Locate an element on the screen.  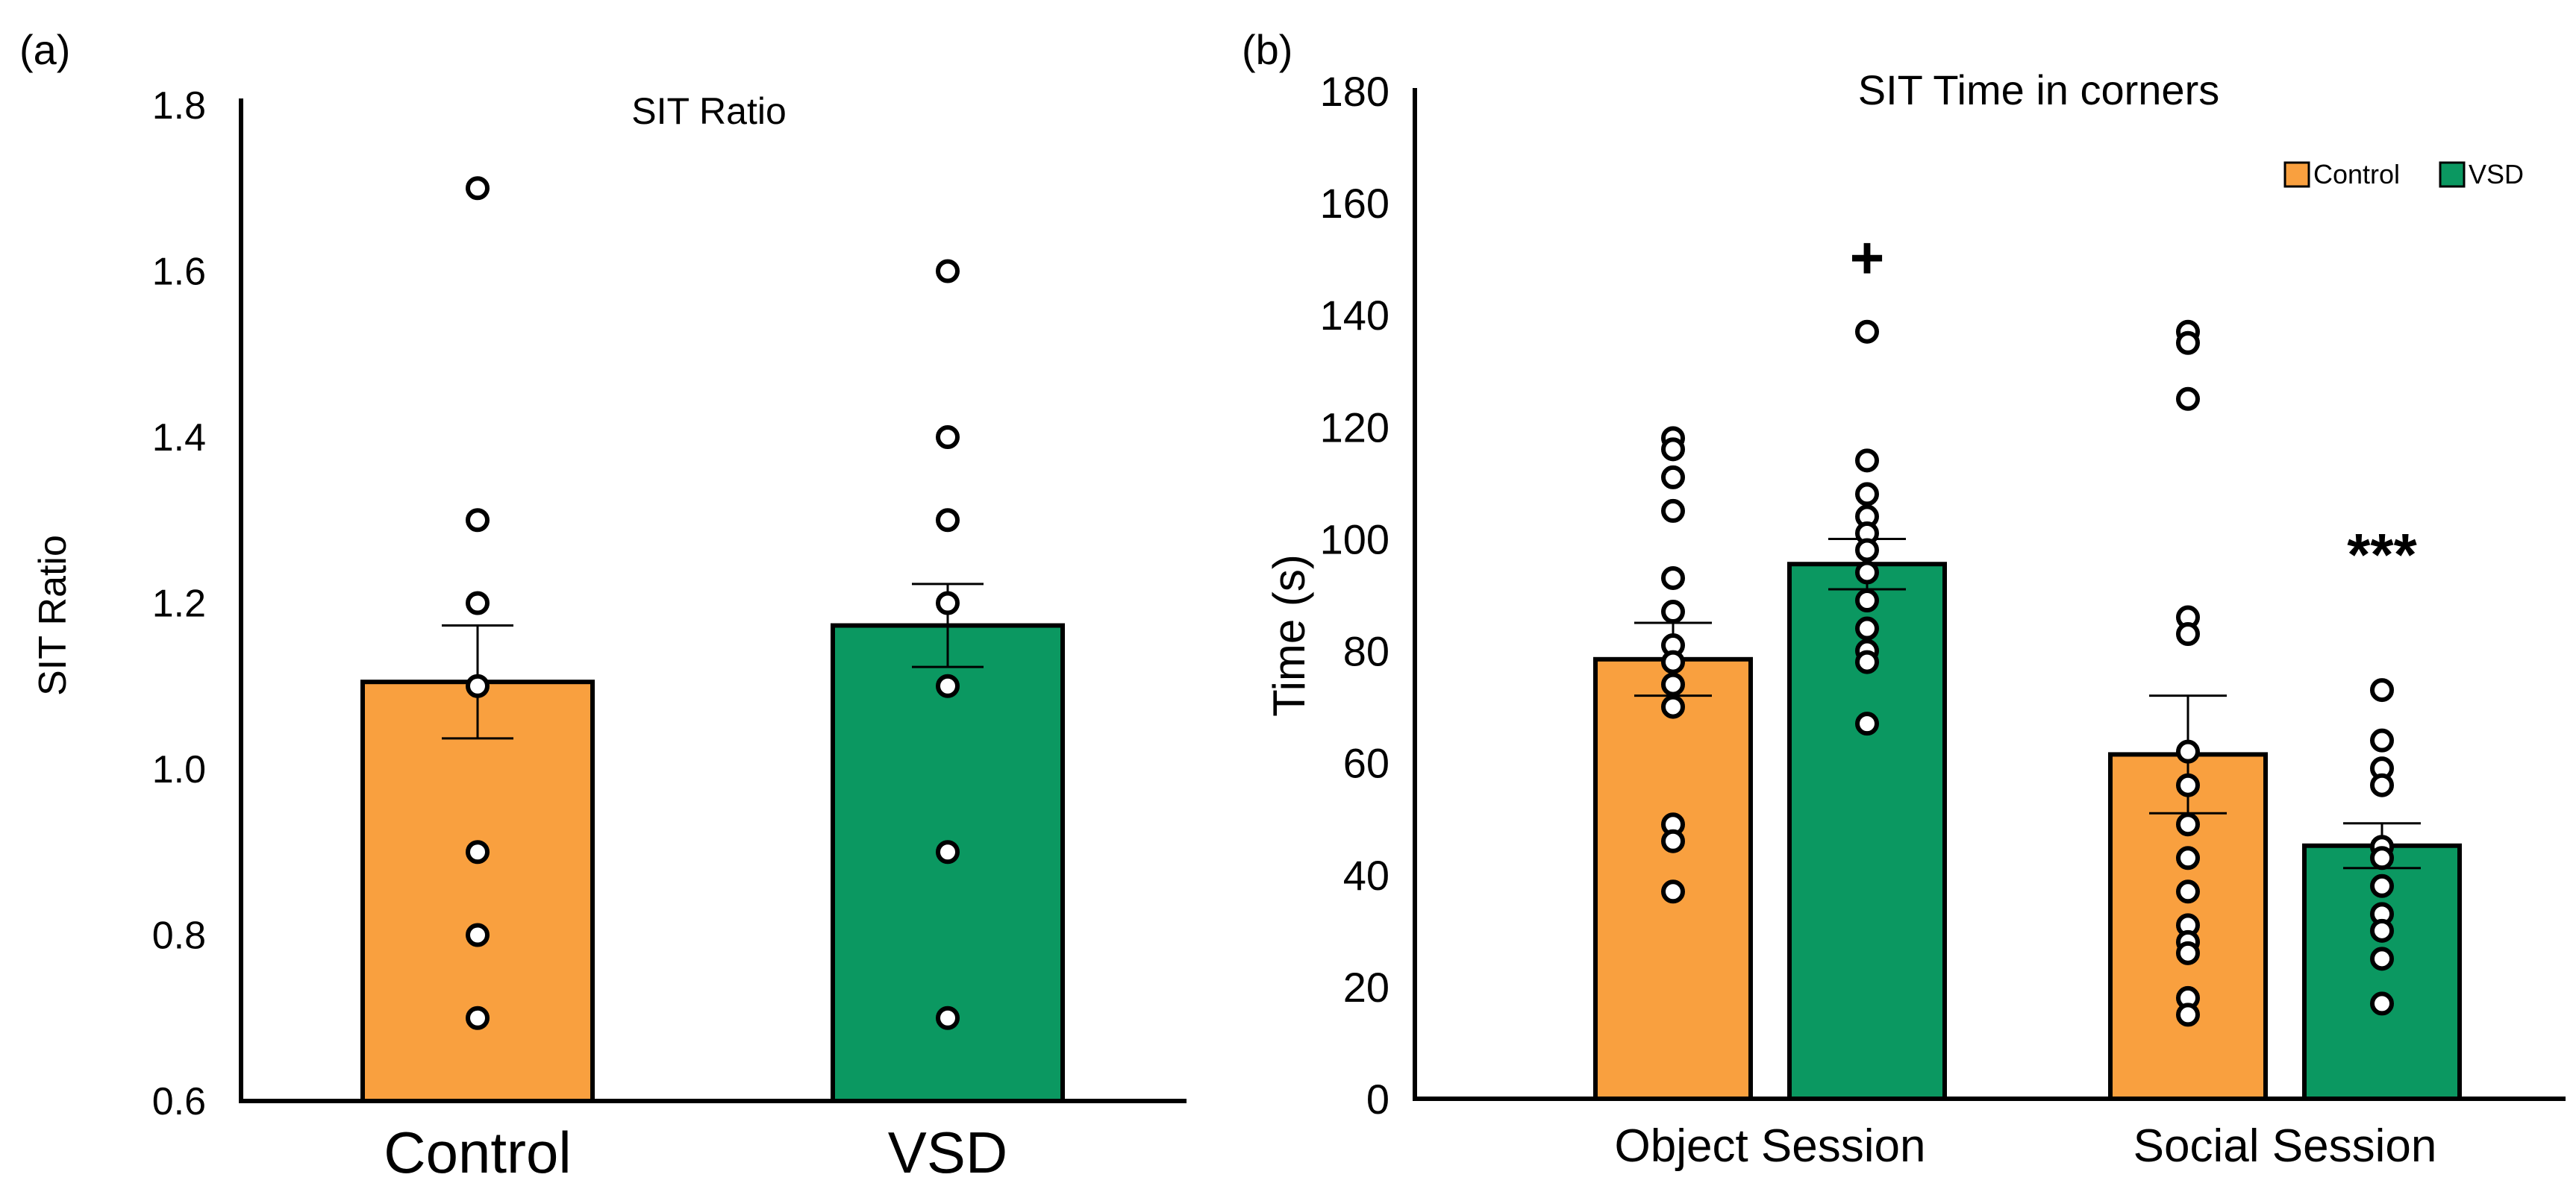
y-tick-label: 1.0 is located at coordinates (179, 770).